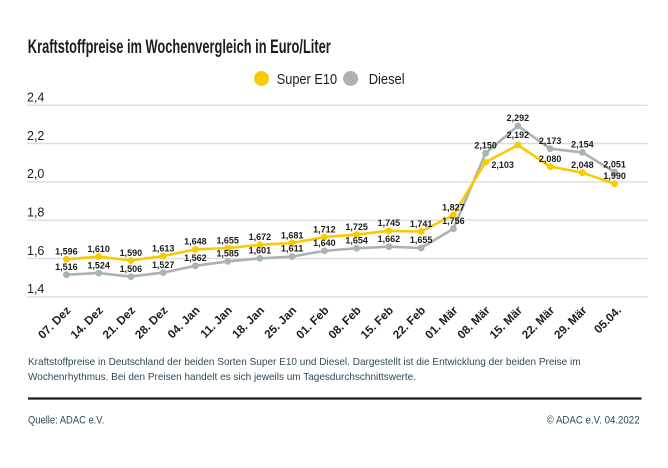 The height and width of the screenshot is (468, 668). Describe the element at coordinates (163, 247) in the screenshot. I see `svg-text: 1,613` at that location.